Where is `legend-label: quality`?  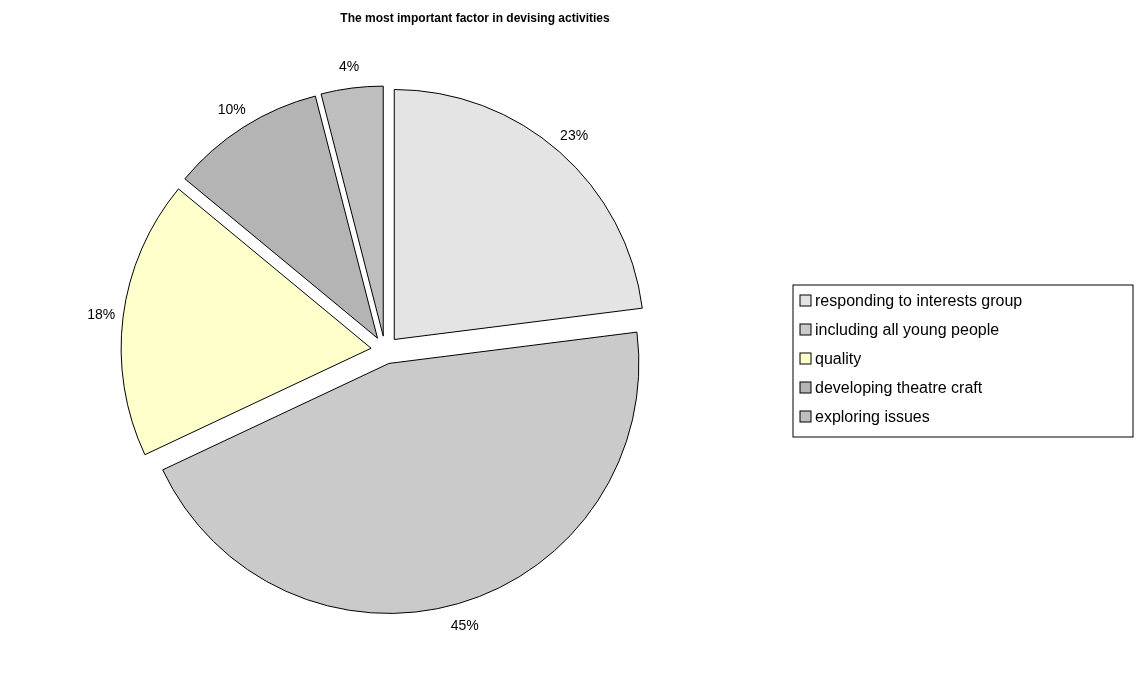
legend-label: quality is located at coordinates (838, 358).